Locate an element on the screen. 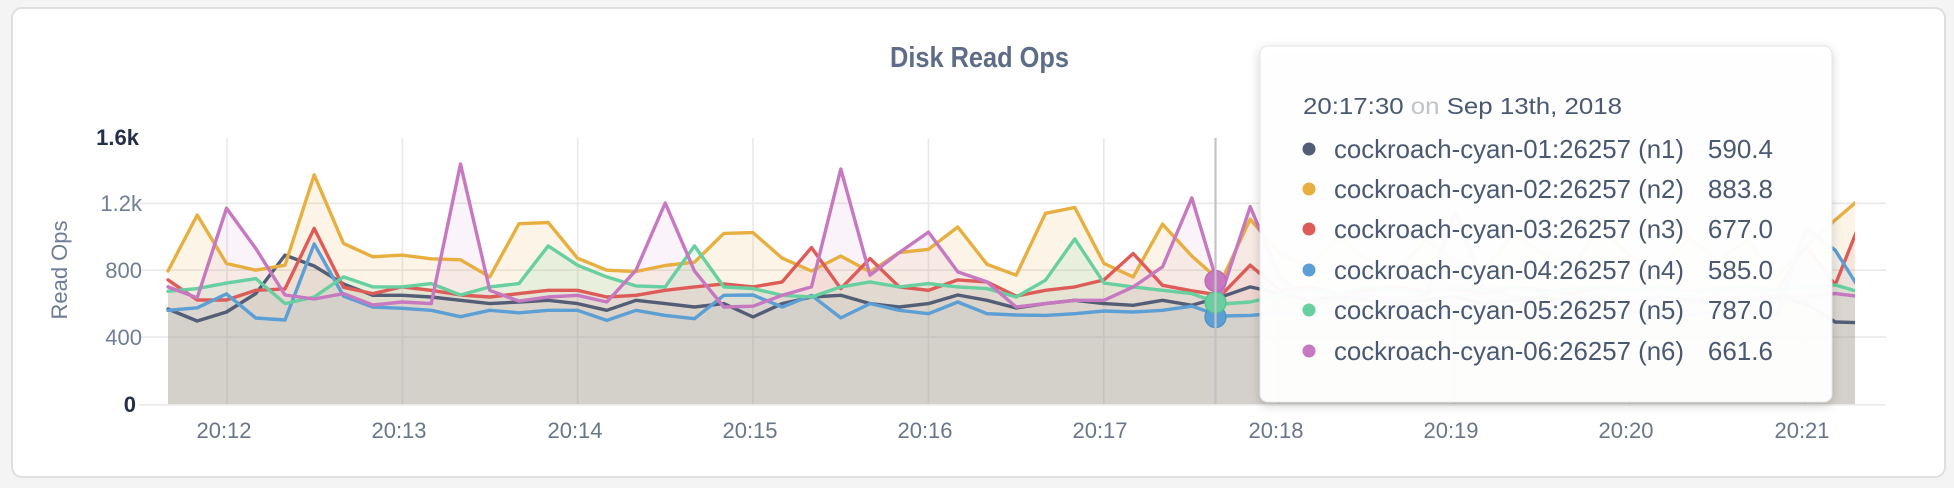  svg-text: 661.6 is located at coordinates (1740, 351).